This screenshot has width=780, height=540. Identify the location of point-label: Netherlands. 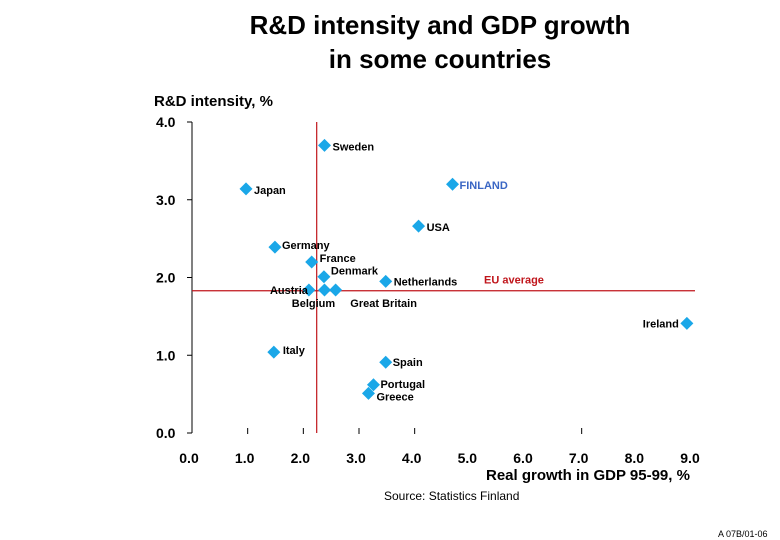
(426, 282).